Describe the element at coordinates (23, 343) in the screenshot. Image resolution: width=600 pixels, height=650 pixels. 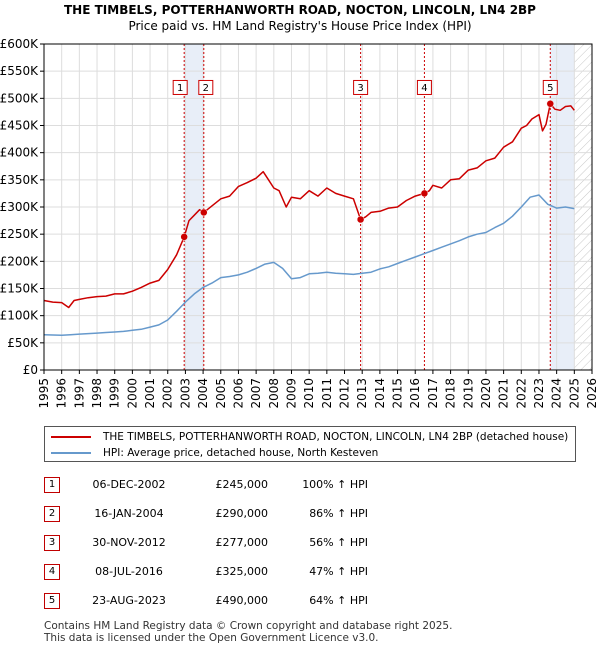
I see `y-tick-label: £50K` at that location.